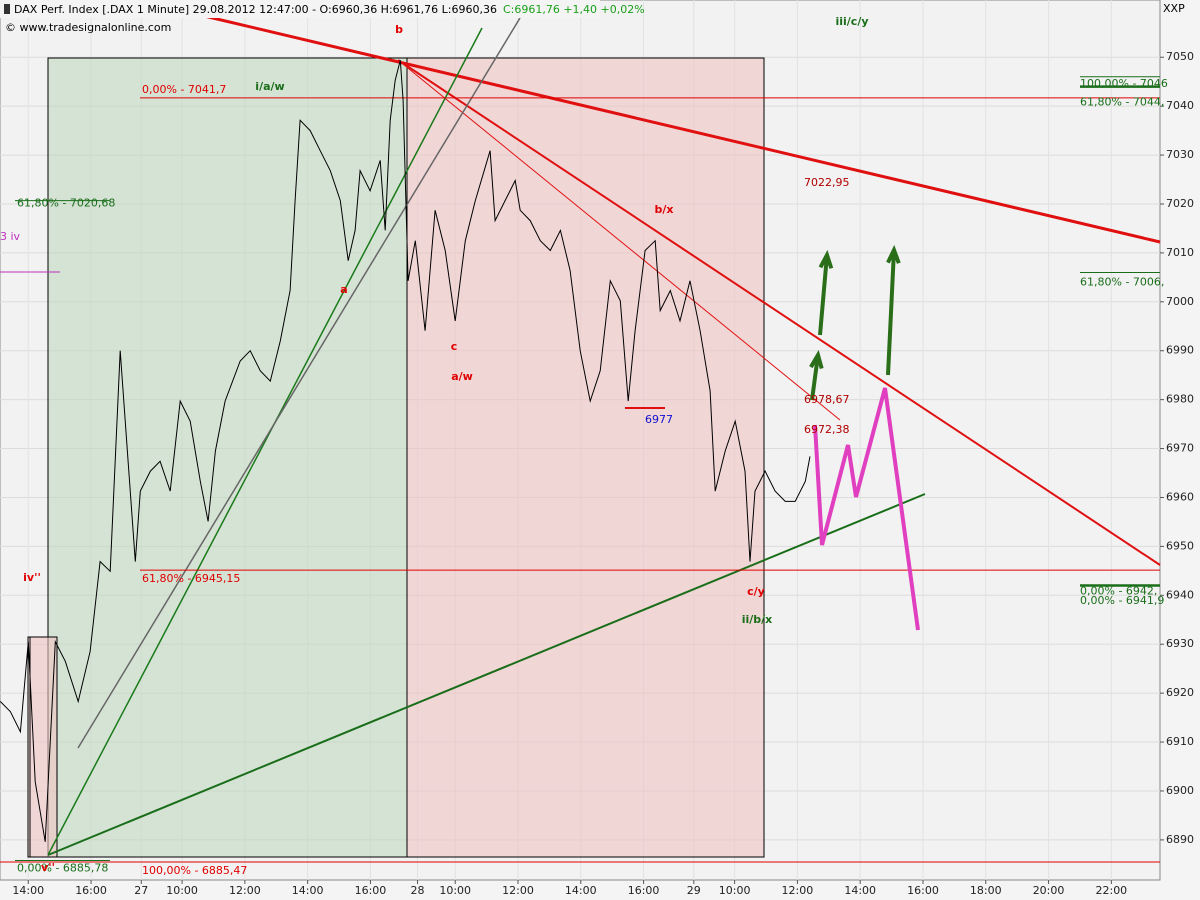  I want to click on y-tick-label: 6920, so click(1180, 692).